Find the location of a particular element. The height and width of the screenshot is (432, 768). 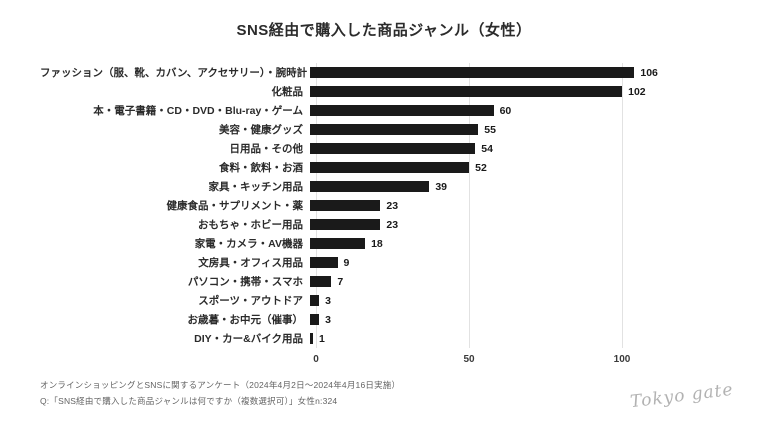

x-tick-label-0: 0 is located at coordinates (316, 359).